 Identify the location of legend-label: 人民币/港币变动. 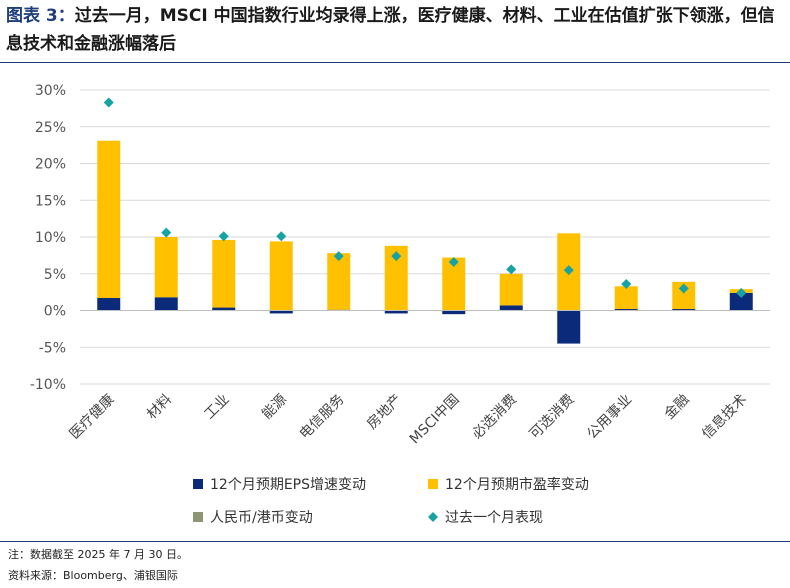
(261, 518).